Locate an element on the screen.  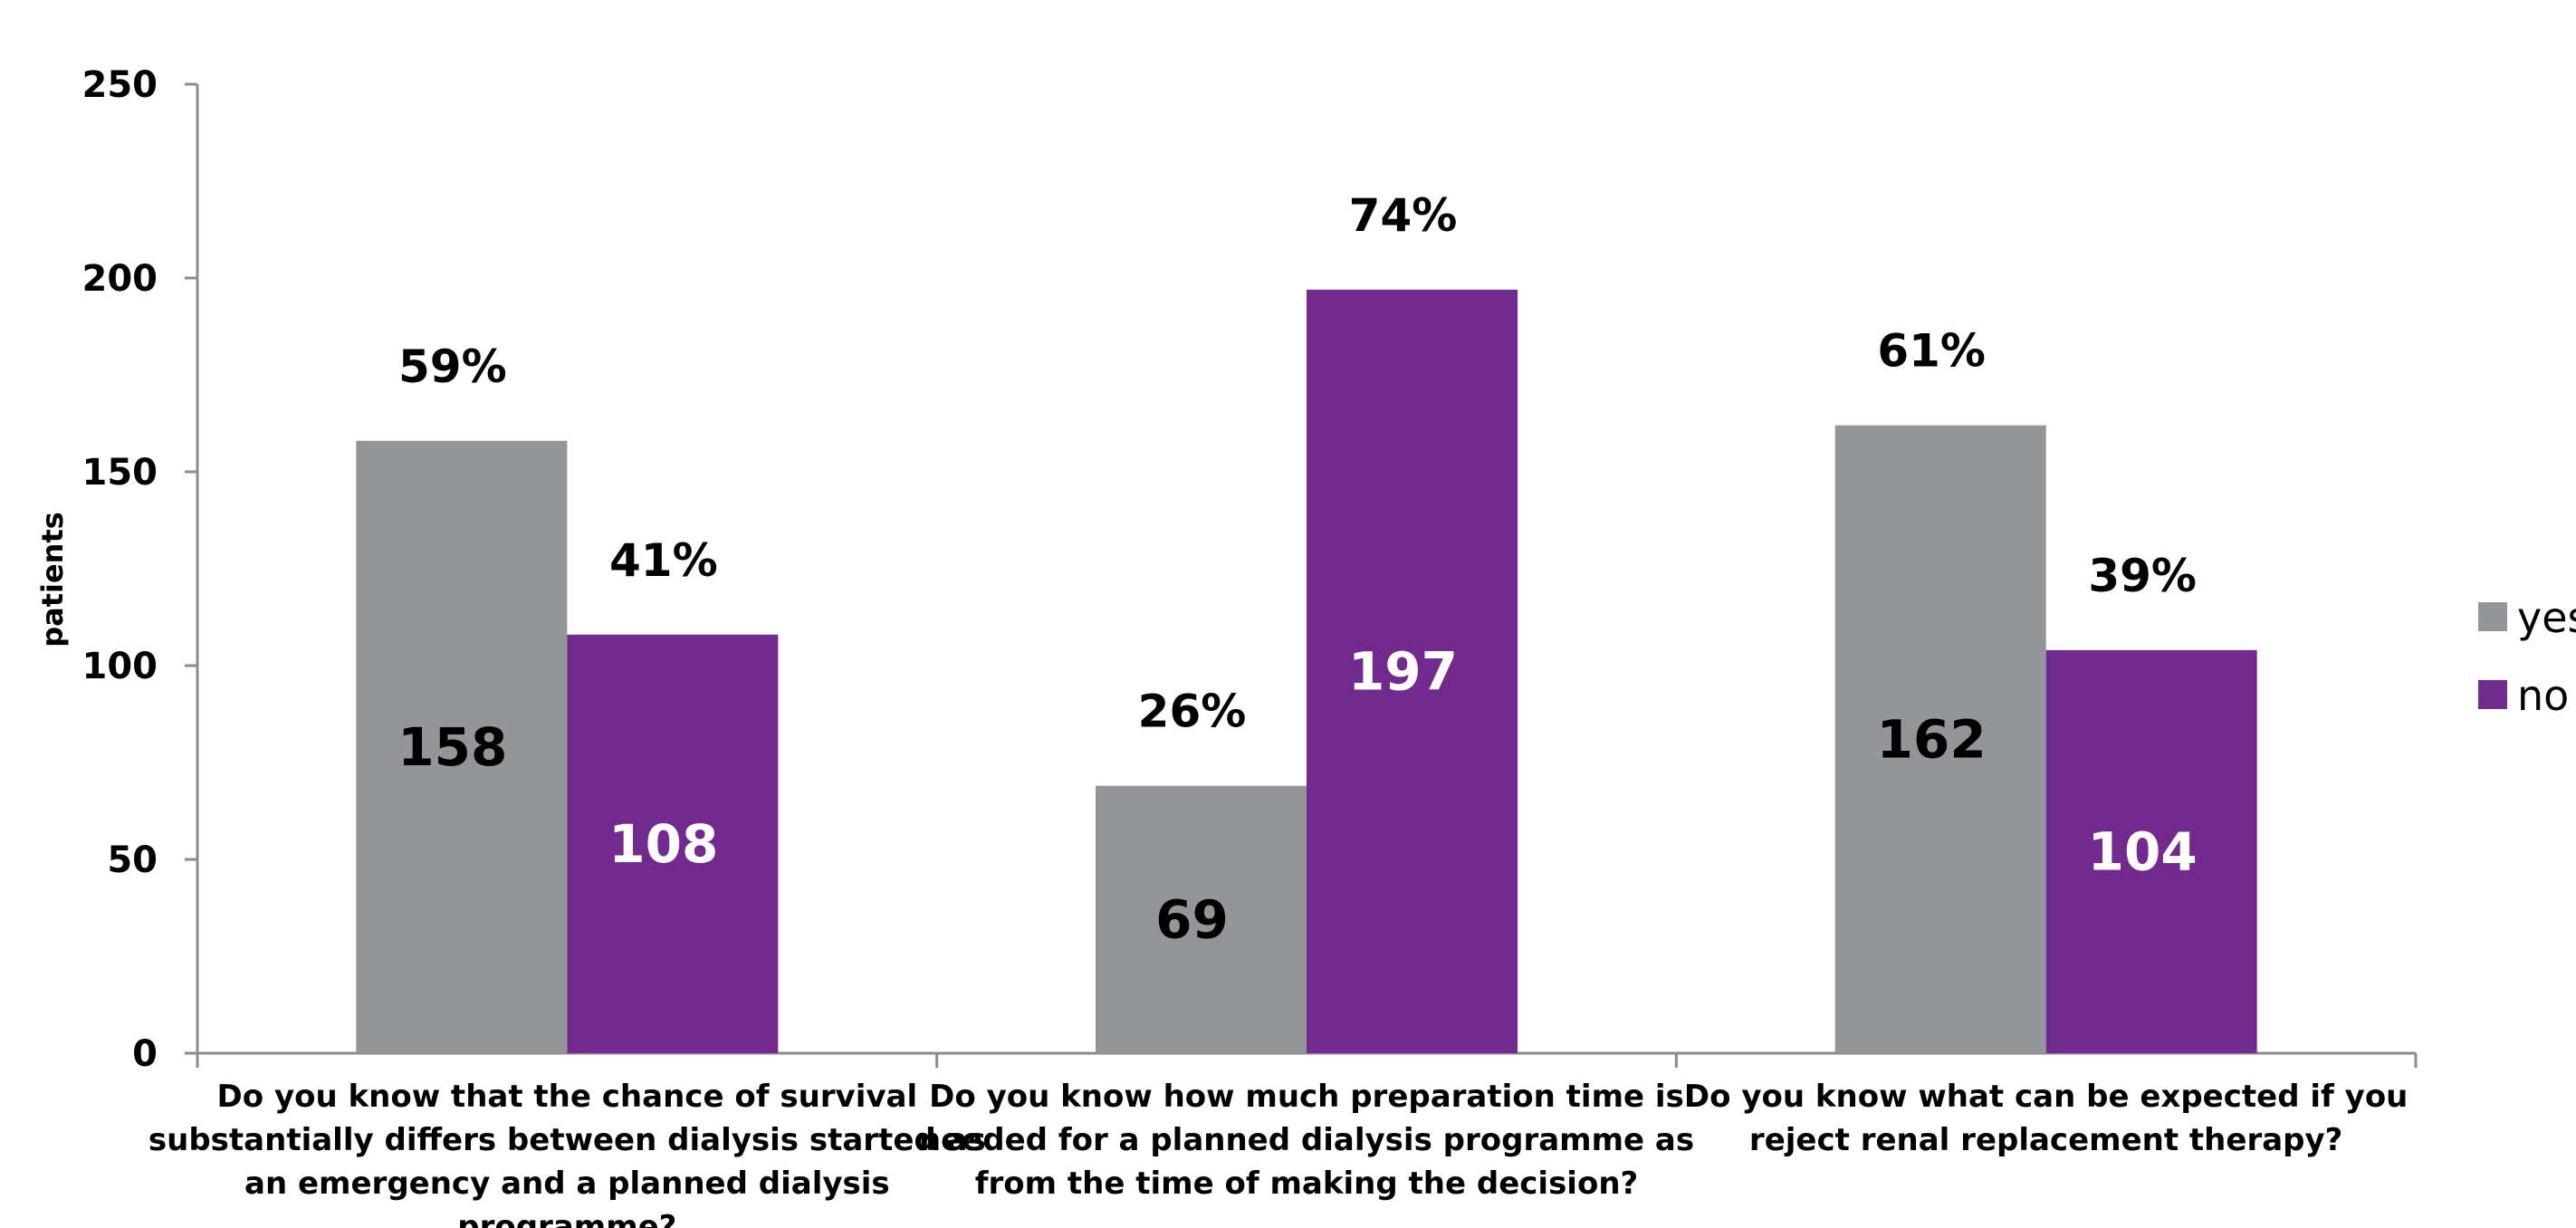
percent-label: 61% is located at coordinates (1931, 352).